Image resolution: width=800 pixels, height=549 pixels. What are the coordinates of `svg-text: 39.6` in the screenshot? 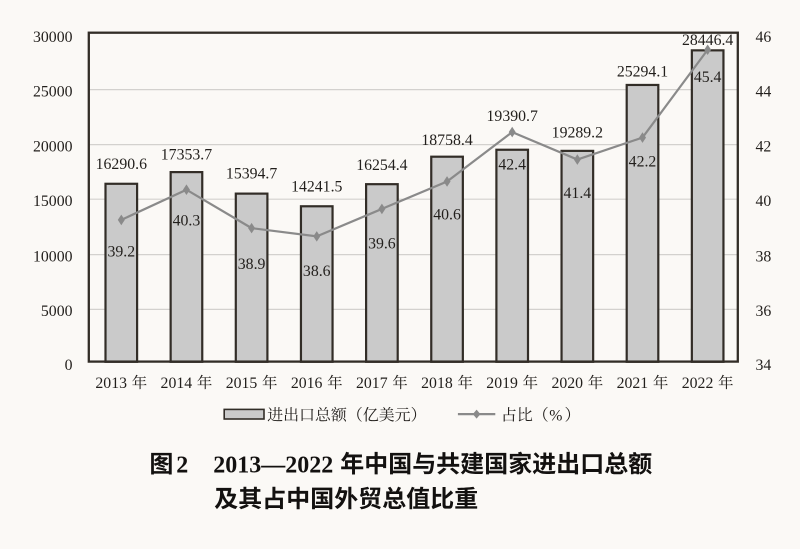 It's located at (382, 243).